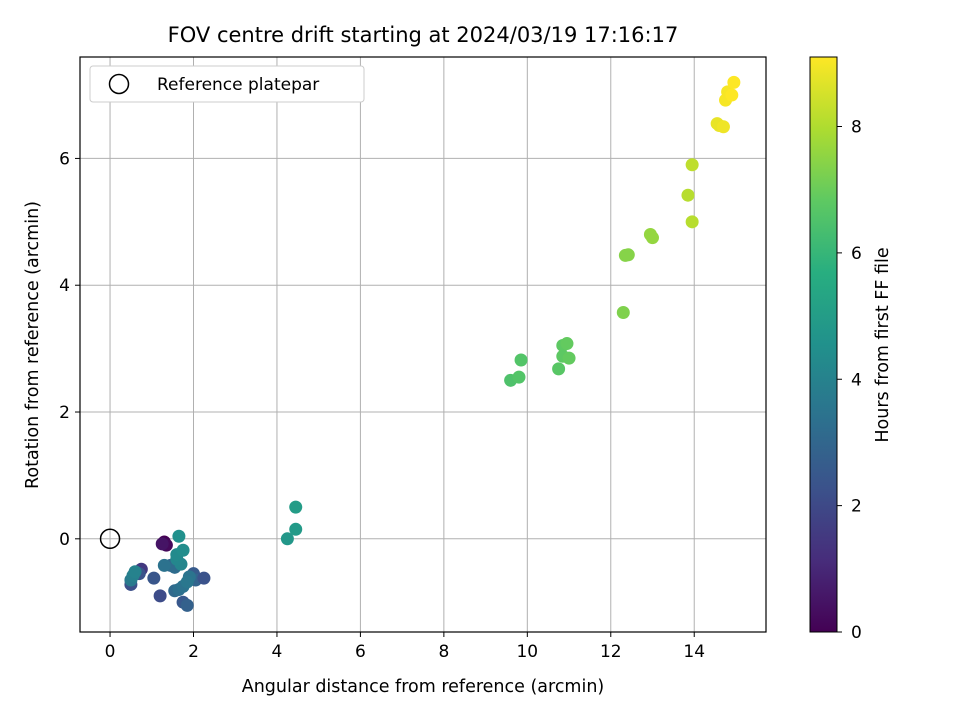 The width and height of the screenshot is (960, 720). Describe the element at coordinates (856, 254) in the screenshot. I see `colorbar-tick-label: 6` at that location.